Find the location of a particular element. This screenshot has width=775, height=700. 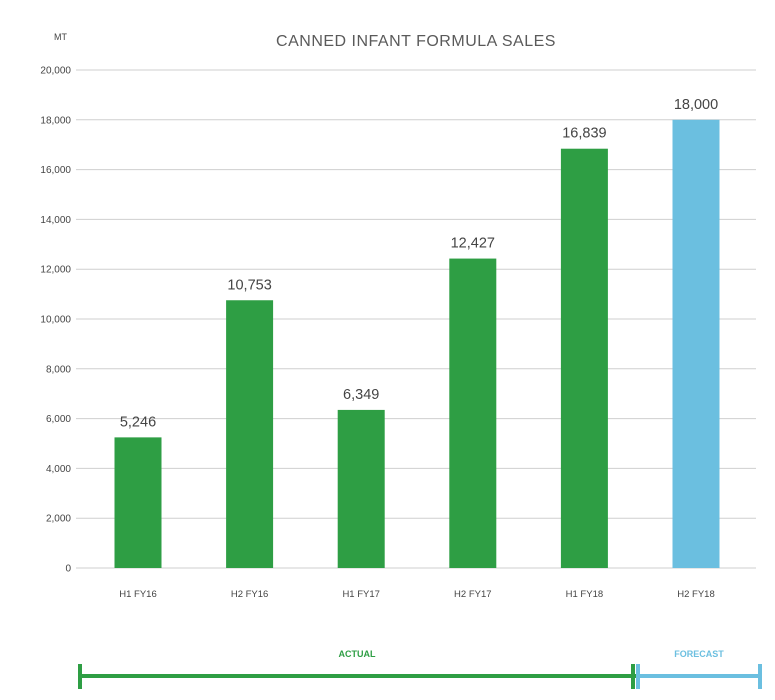

bar-value-label: 12,427 is located at coordinates (473, 244).